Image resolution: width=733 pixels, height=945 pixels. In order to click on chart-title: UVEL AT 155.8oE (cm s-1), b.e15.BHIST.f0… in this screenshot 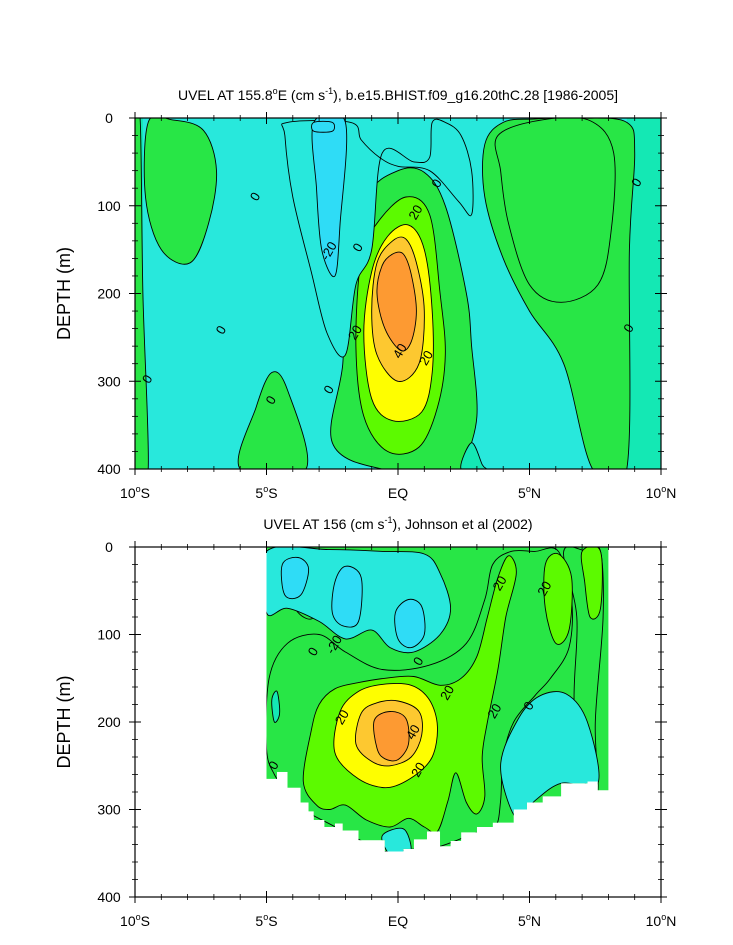, I will do `click(398, 94)`.